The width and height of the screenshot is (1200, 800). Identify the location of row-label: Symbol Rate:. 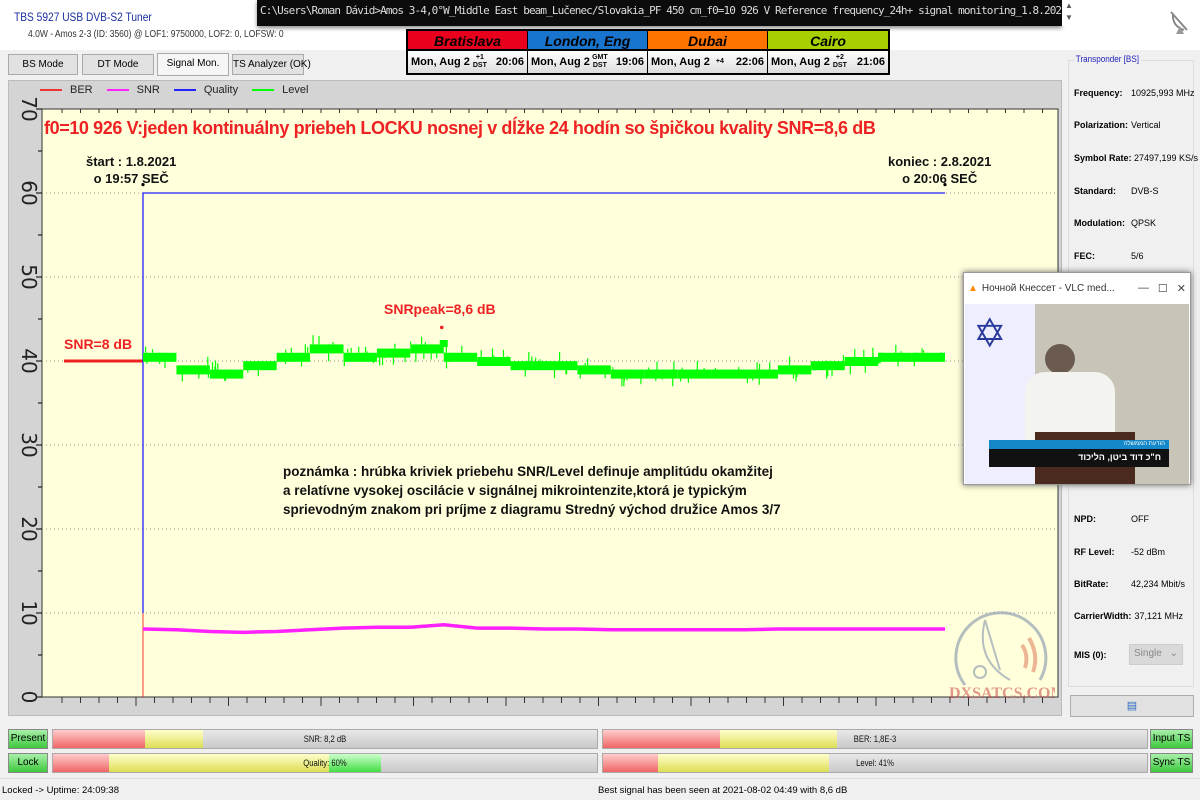
(1103, 158).